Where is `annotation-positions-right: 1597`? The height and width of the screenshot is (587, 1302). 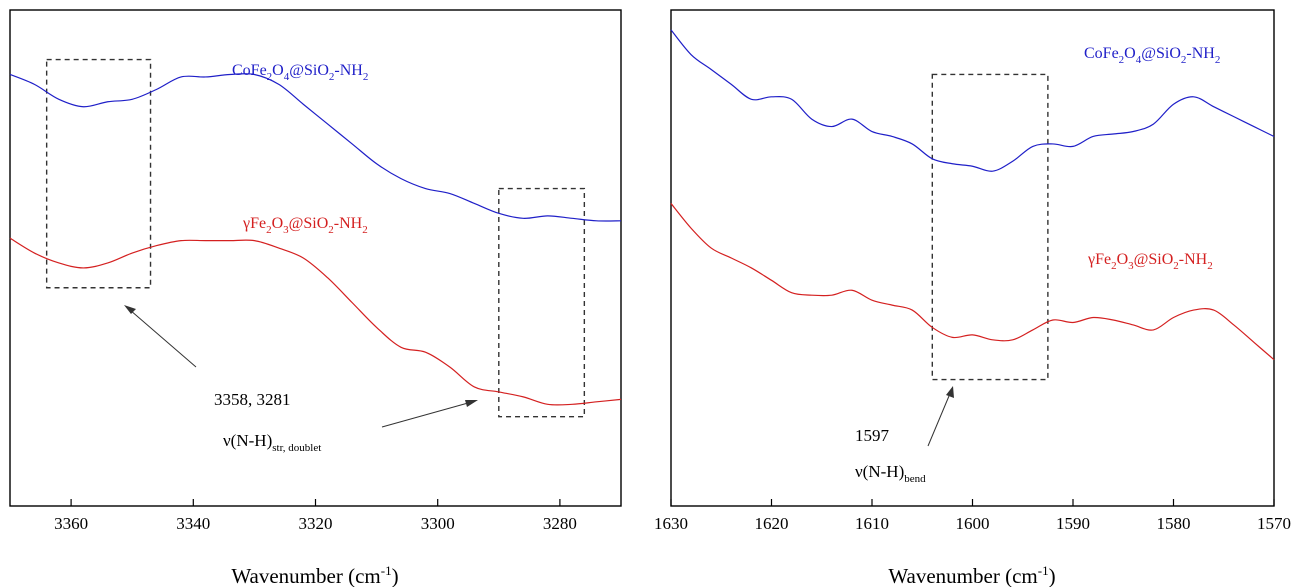 annotation-positions-right: 1597 is located at coordinates (872, 435).